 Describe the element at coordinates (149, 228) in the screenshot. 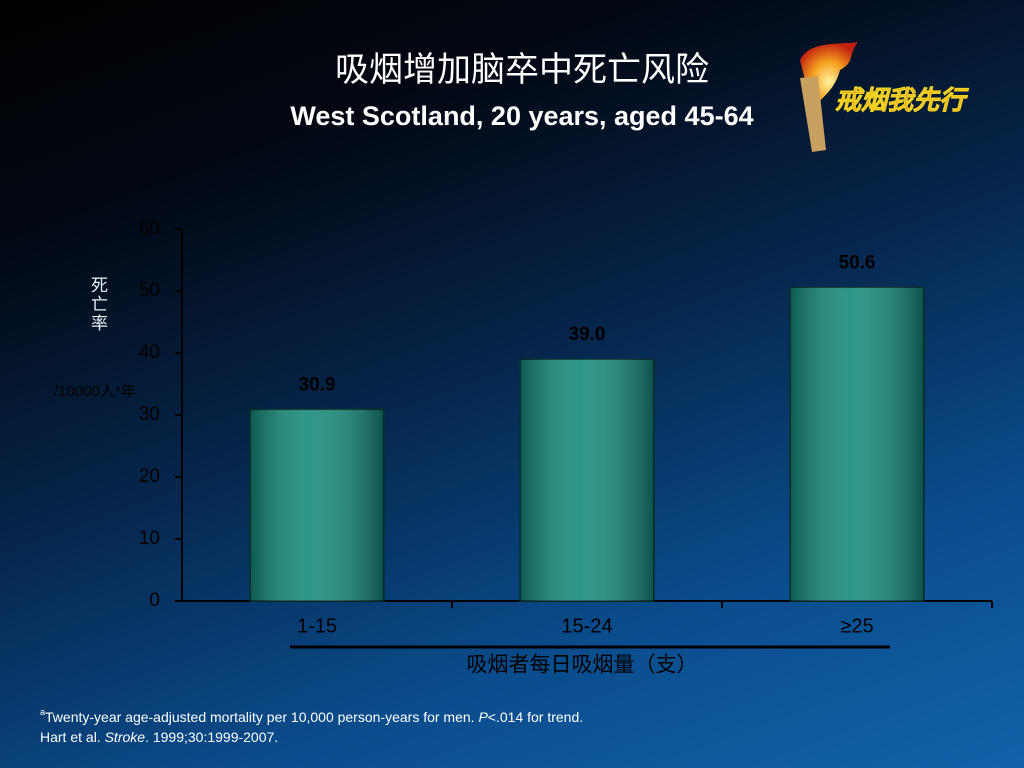

I see `y-tick-label: 60` at that location.